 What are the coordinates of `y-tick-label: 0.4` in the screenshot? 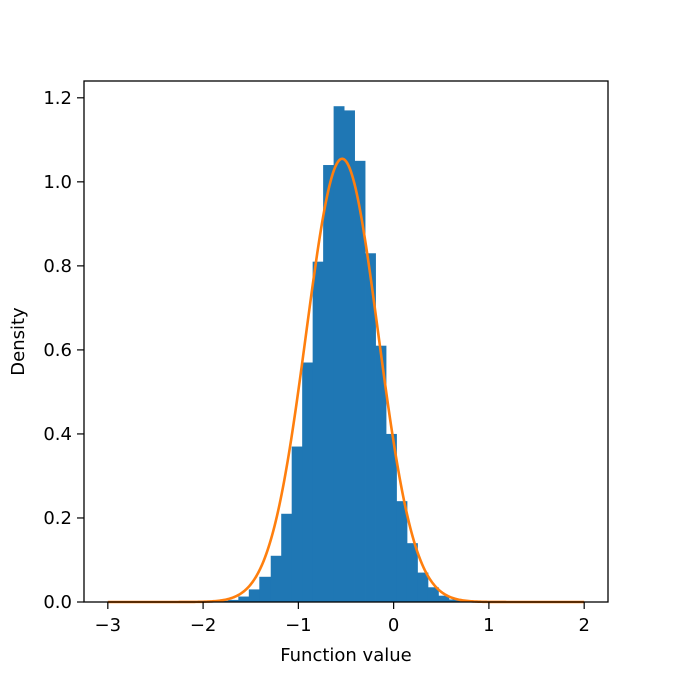 It's located at (57, 434).